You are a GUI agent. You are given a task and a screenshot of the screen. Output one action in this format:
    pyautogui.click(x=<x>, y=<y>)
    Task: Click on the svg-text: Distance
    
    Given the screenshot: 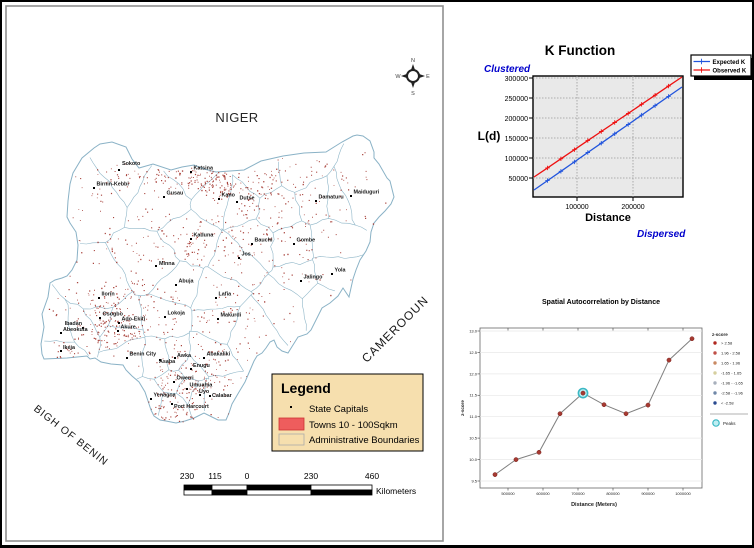 What is the action you would take?
    pyautogui.click(x=608, y=218)
    